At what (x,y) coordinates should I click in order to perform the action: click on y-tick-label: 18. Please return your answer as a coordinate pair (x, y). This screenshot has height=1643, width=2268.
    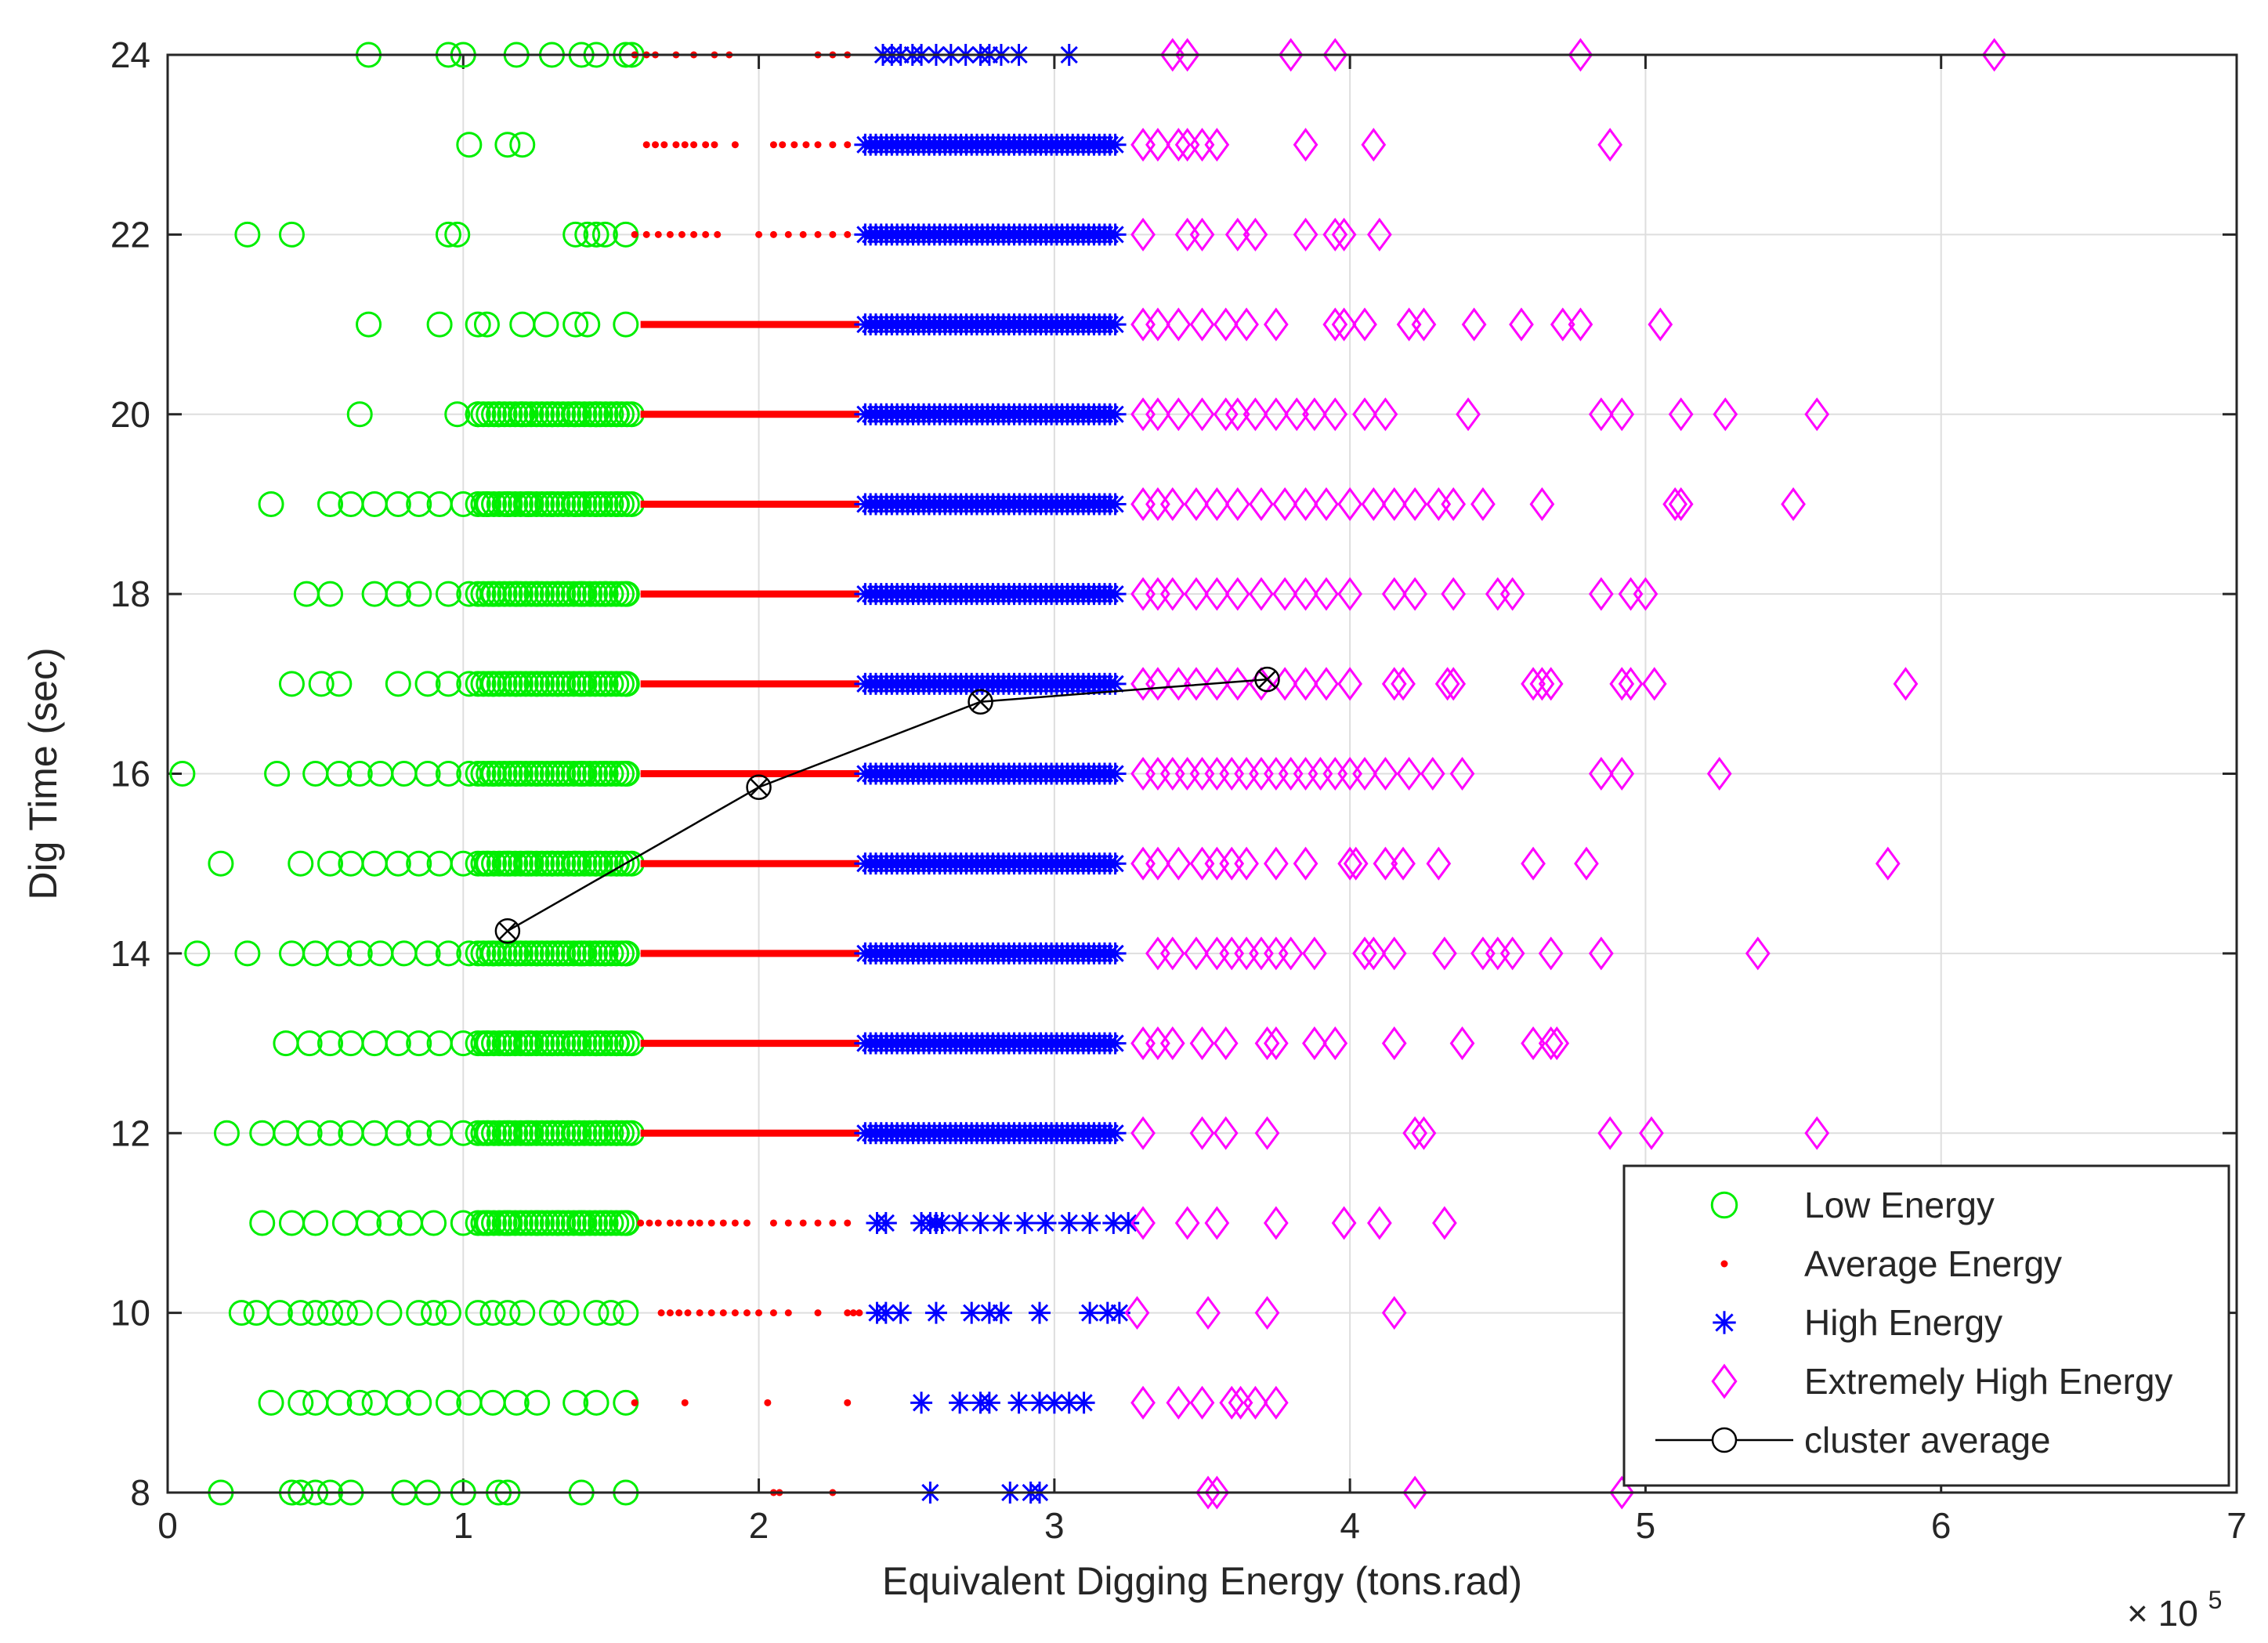
    Looking at the image, I should click on (130, 594).